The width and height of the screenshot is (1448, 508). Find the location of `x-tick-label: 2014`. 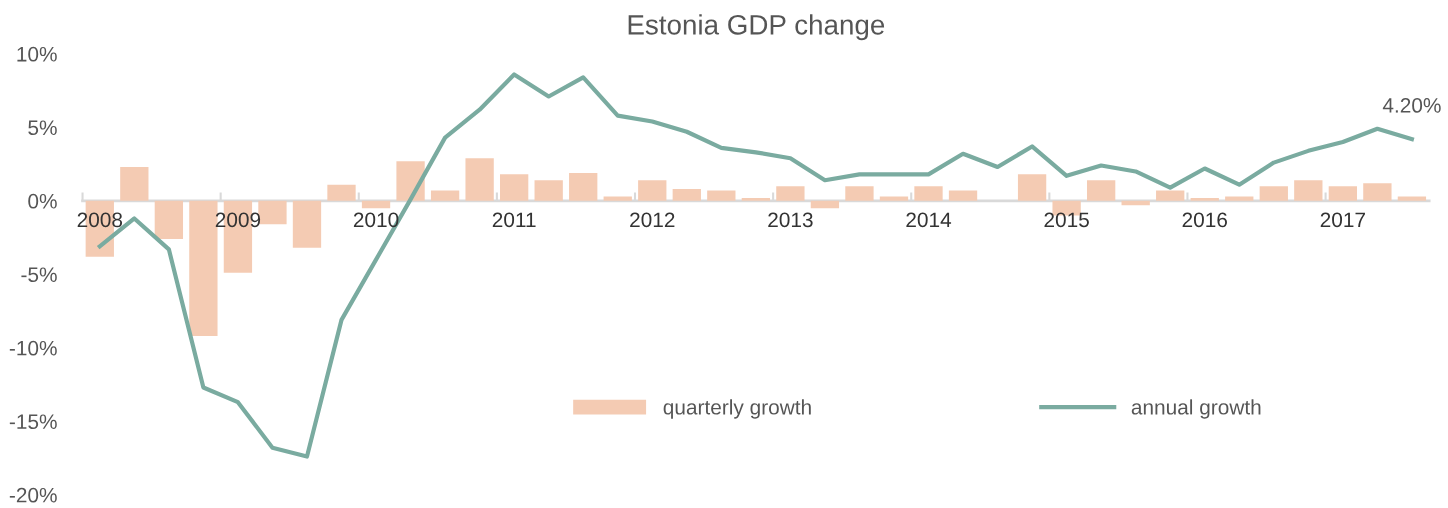

x-tick-label: 2014 is located at coordinates (929, 220).